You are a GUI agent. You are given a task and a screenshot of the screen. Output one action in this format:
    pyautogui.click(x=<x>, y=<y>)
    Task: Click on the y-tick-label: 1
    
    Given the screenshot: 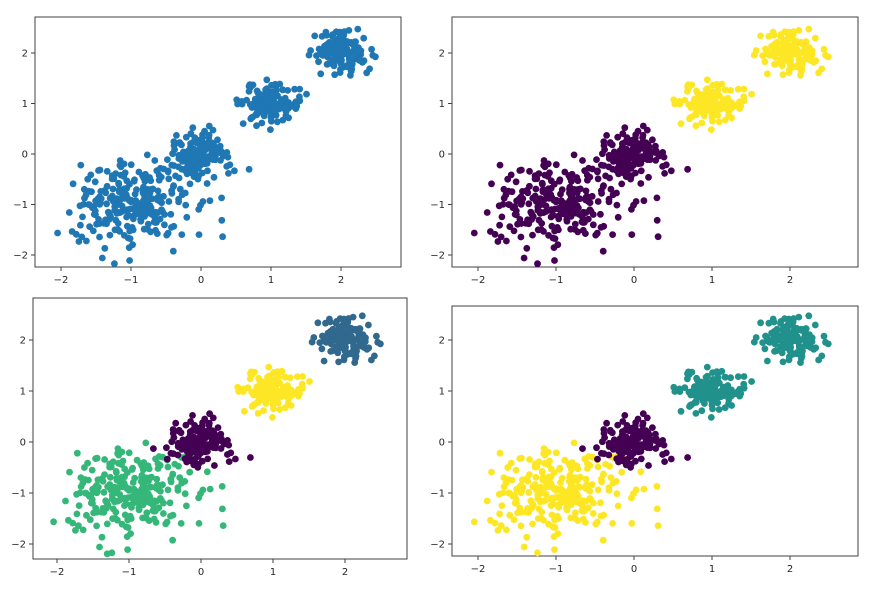 What is the action you would take?
    pyautogui.click(x=442, y=392)
    